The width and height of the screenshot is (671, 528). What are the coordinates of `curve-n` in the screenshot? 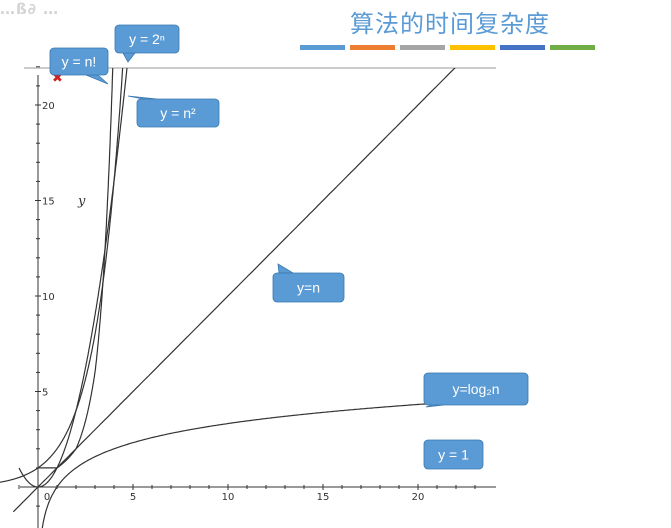 It's located at (76, 268).